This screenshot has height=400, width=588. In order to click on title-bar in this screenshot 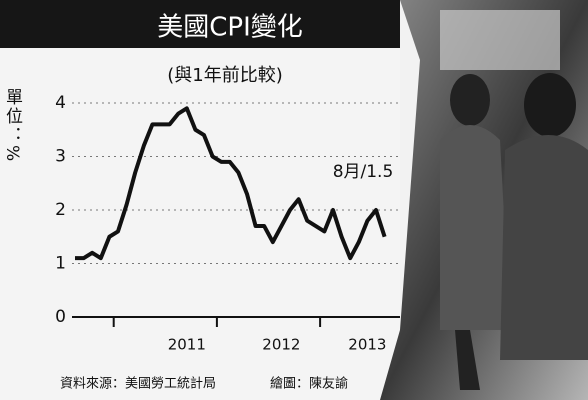, I will do `click(200, 24)`.